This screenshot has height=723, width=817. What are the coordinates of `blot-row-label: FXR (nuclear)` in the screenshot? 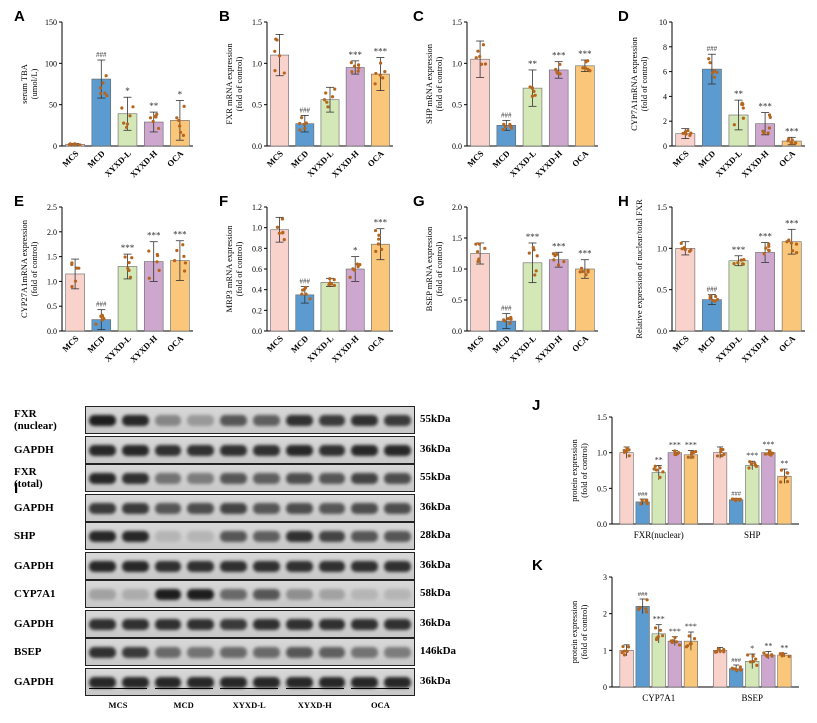 It's located at (35, 420).